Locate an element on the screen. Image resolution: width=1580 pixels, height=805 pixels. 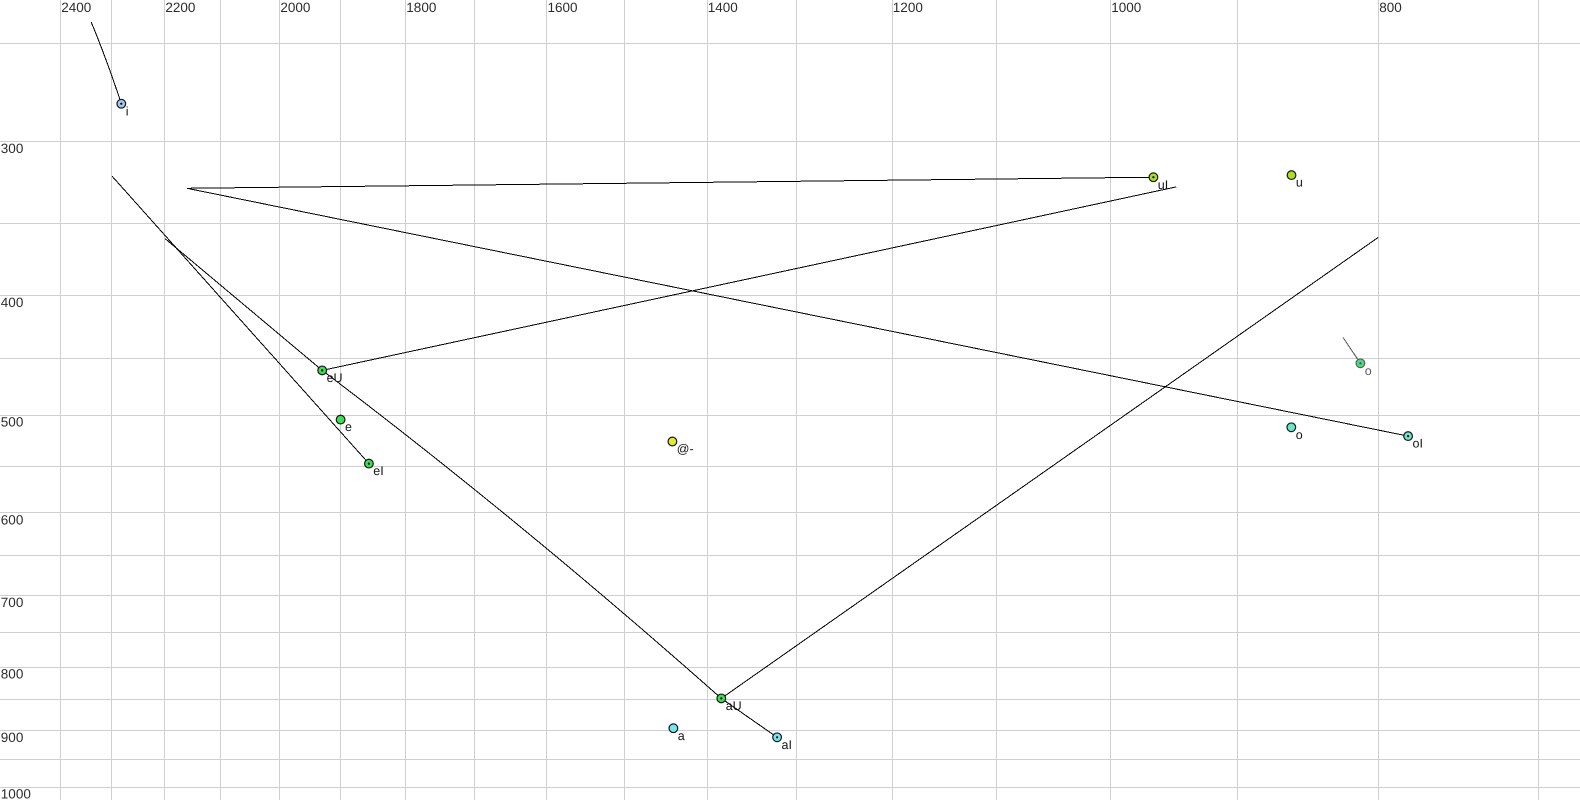
svg-text: oI is located at coordinates (1418, 444).